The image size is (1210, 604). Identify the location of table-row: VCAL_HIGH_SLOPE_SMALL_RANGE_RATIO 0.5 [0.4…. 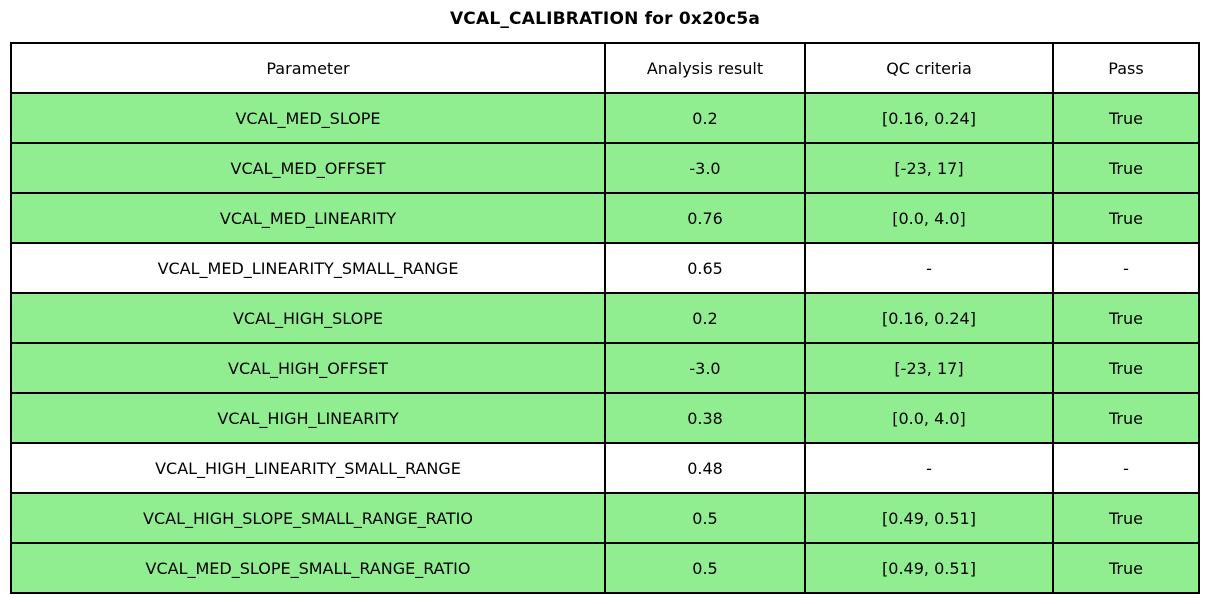
(605, 518).